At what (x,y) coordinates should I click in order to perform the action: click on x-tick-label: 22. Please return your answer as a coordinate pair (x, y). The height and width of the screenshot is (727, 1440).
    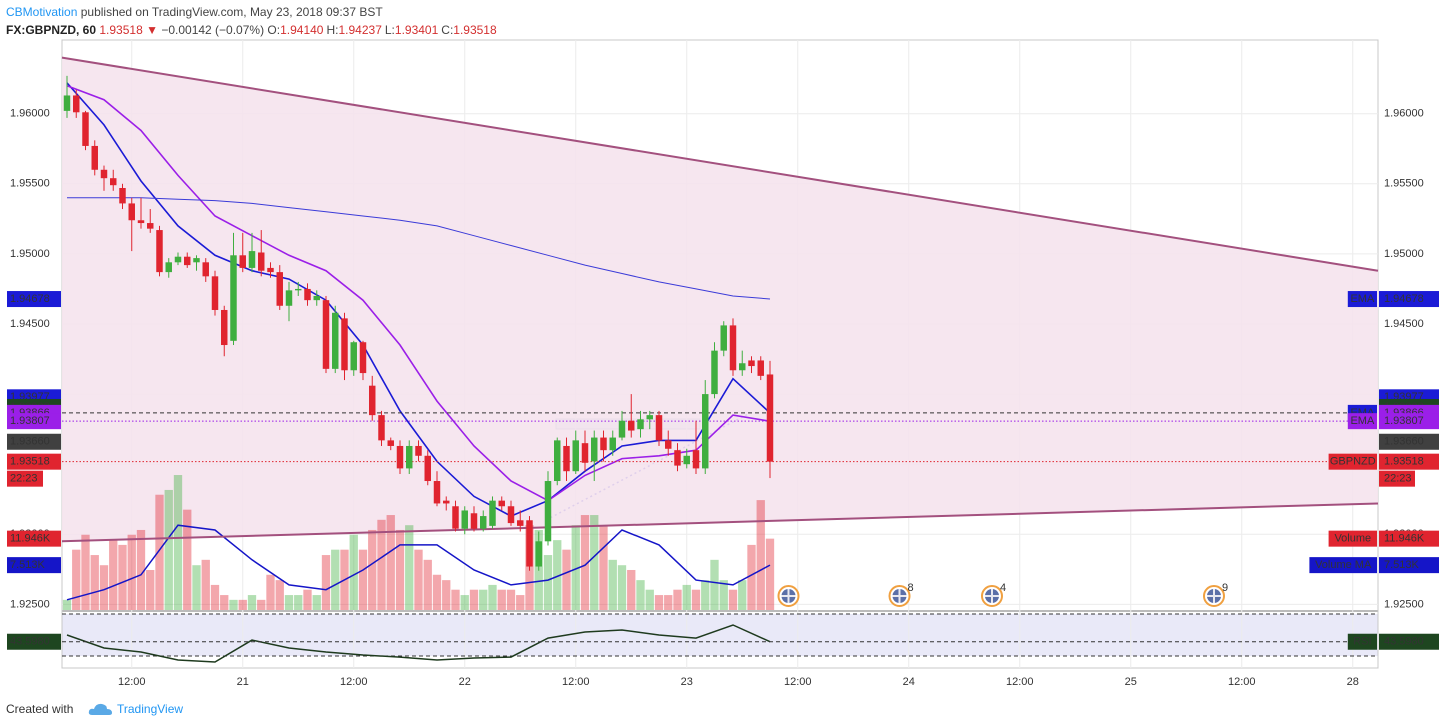
    Looking at the image, I should click on (465, 682).